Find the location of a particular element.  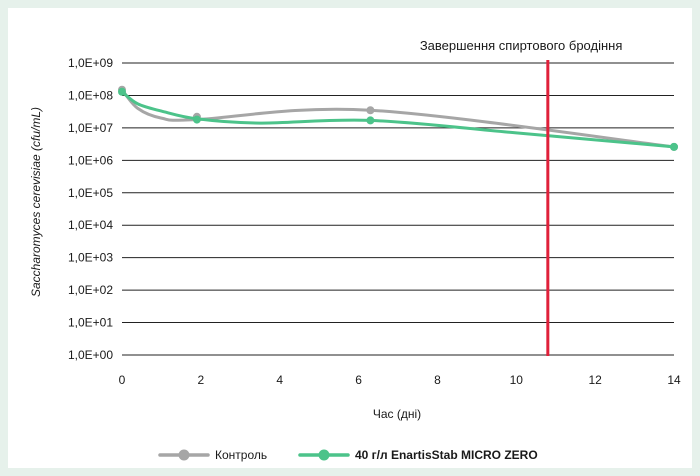

x-tick-label: 12 is located at coordinates (595, 380).